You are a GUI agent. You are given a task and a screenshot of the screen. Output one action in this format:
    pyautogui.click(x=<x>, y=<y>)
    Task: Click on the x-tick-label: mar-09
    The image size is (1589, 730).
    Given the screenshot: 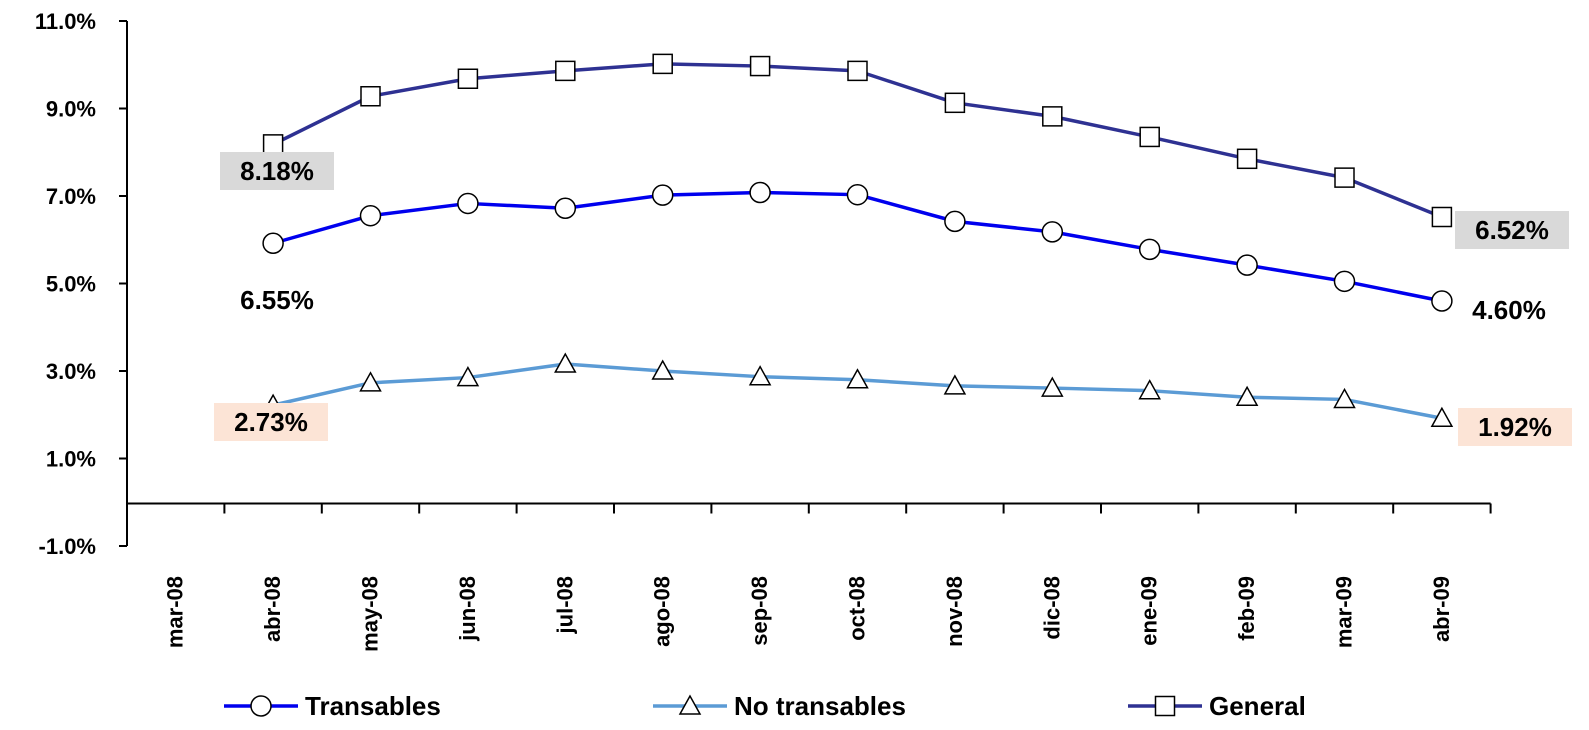 What is the action you would take?
    pyautogui.click(x=1344, y=612)
    